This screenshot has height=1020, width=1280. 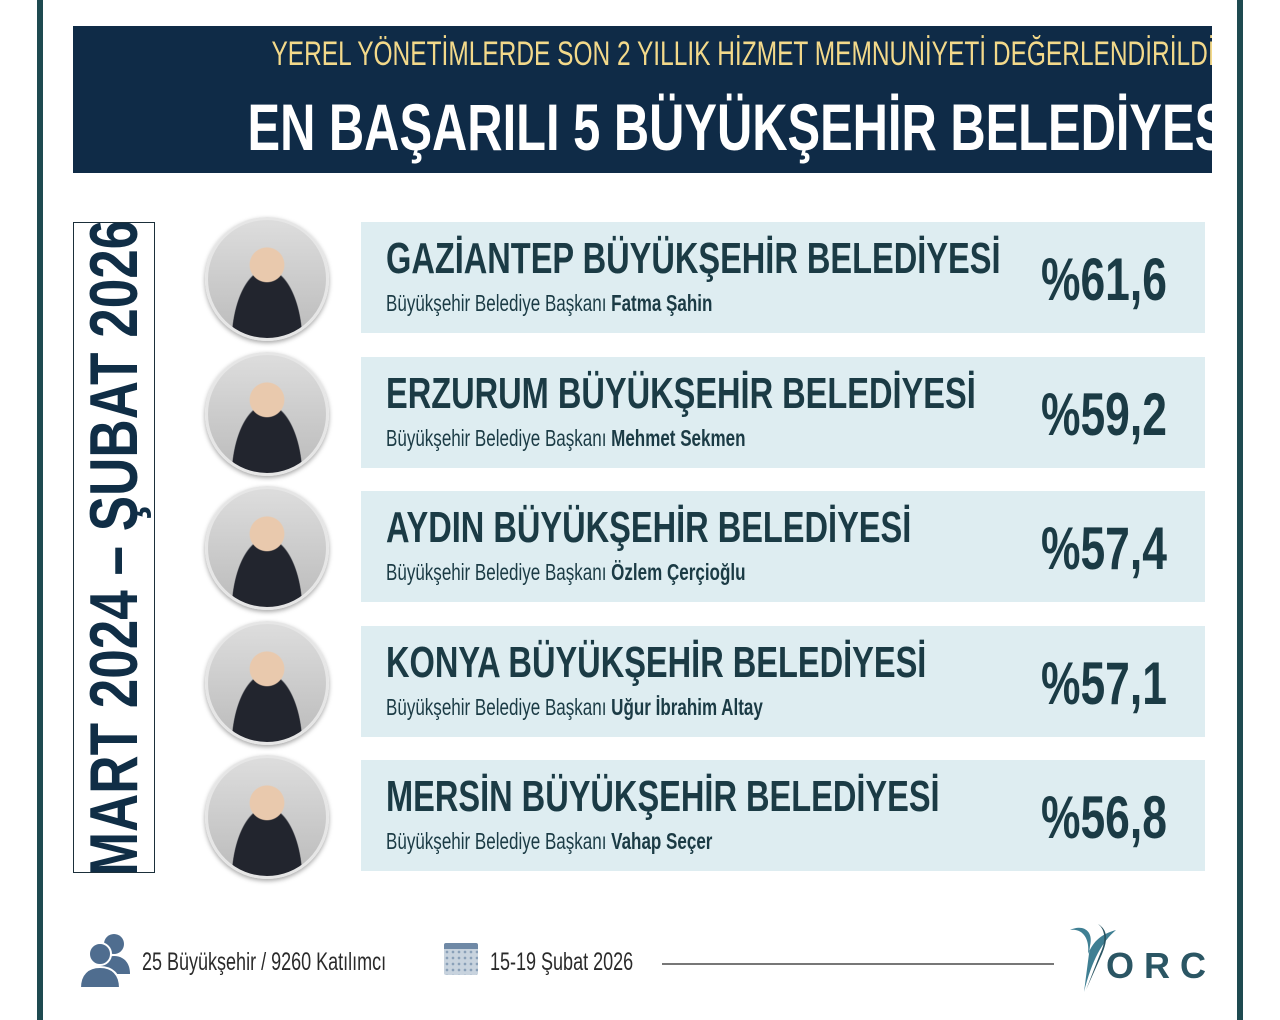 What do you see at coordinates (1156, 965) in the screenshot?
I see `svg-text: ORC` at bounding box center [1156, 965].